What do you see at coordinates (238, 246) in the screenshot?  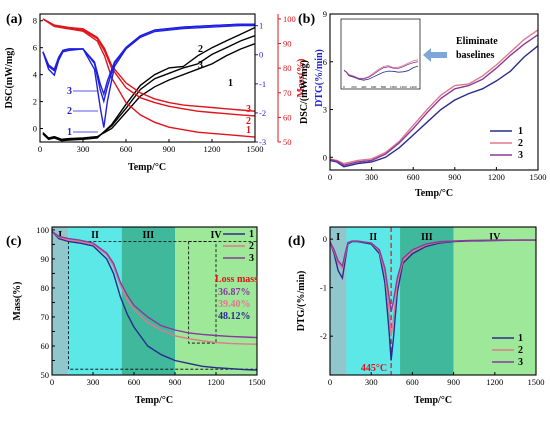 I see `panel-c-legend: 123` at bounding box center [238, 246].